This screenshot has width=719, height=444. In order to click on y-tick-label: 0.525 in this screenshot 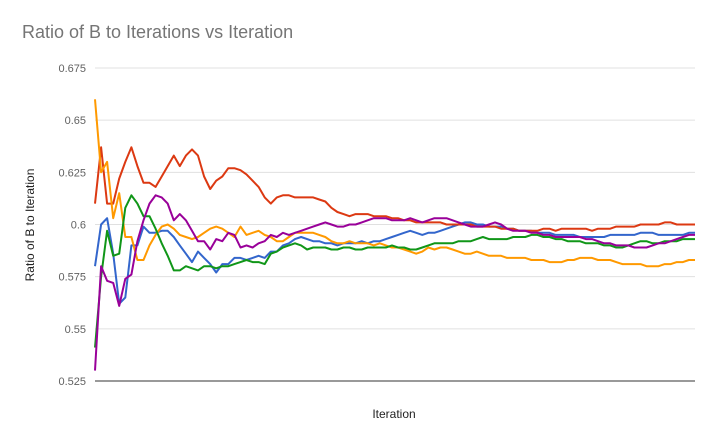, I will do `click(72, 382)`.